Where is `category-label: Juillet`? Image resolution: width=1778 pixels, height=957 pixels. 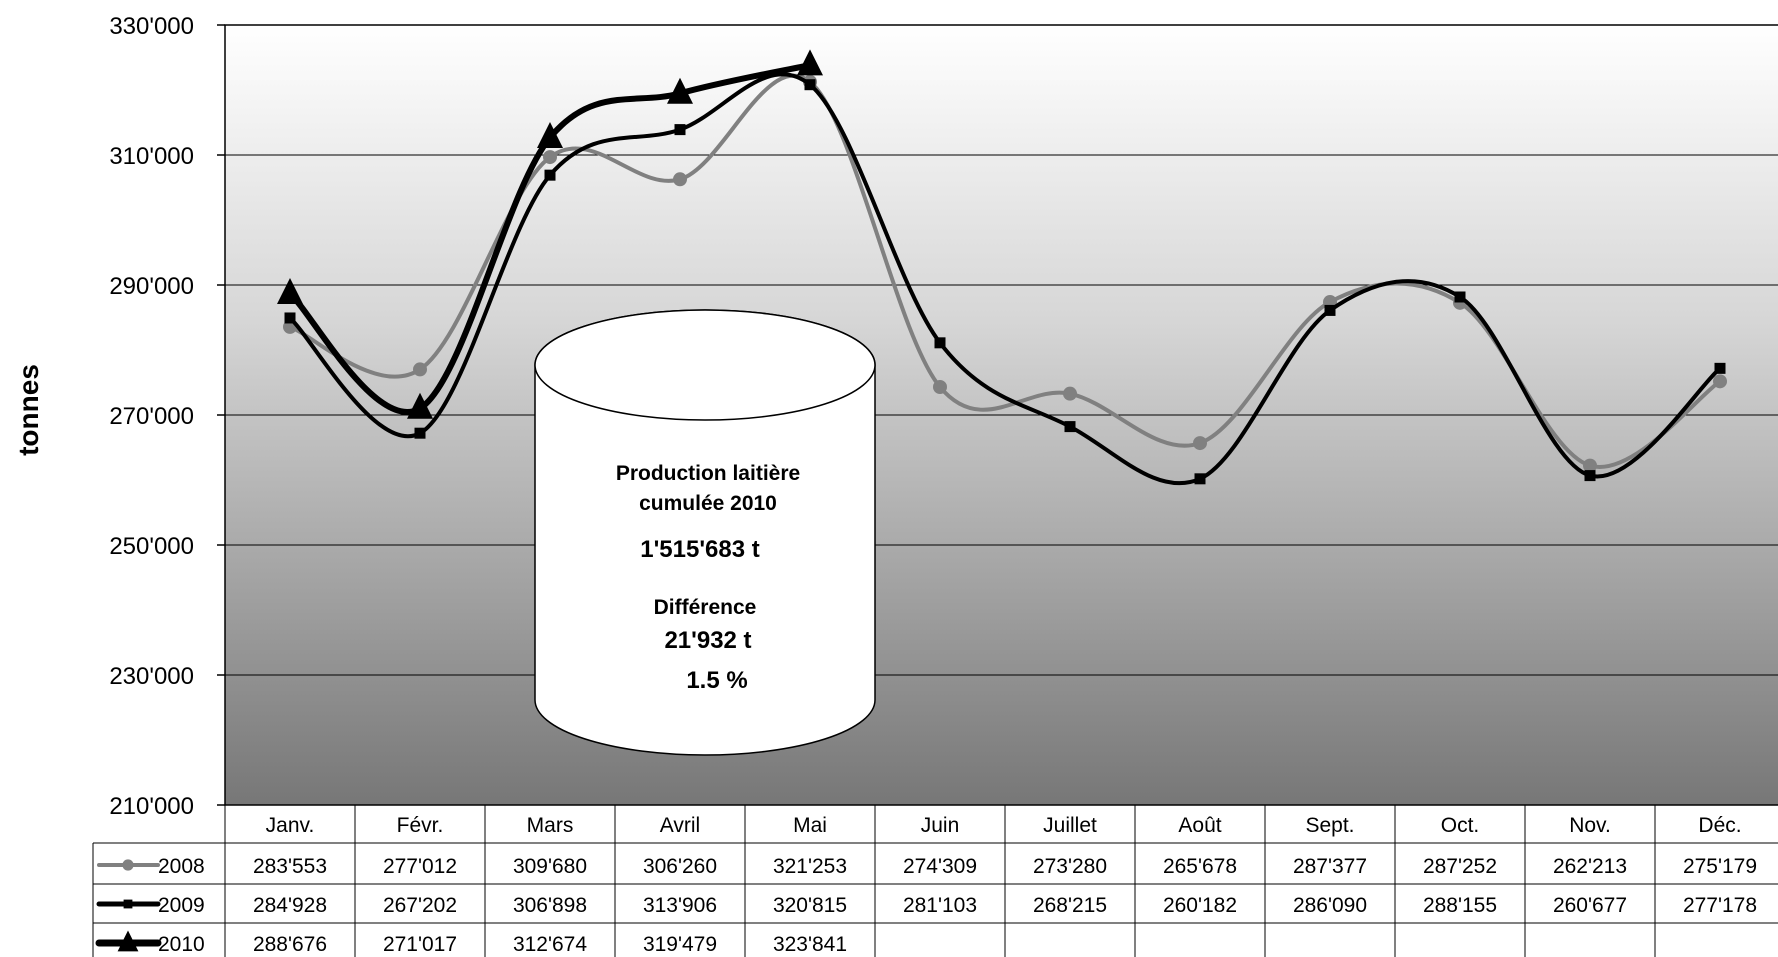 category-label: Juillet is located at coordinates (1070, 825).